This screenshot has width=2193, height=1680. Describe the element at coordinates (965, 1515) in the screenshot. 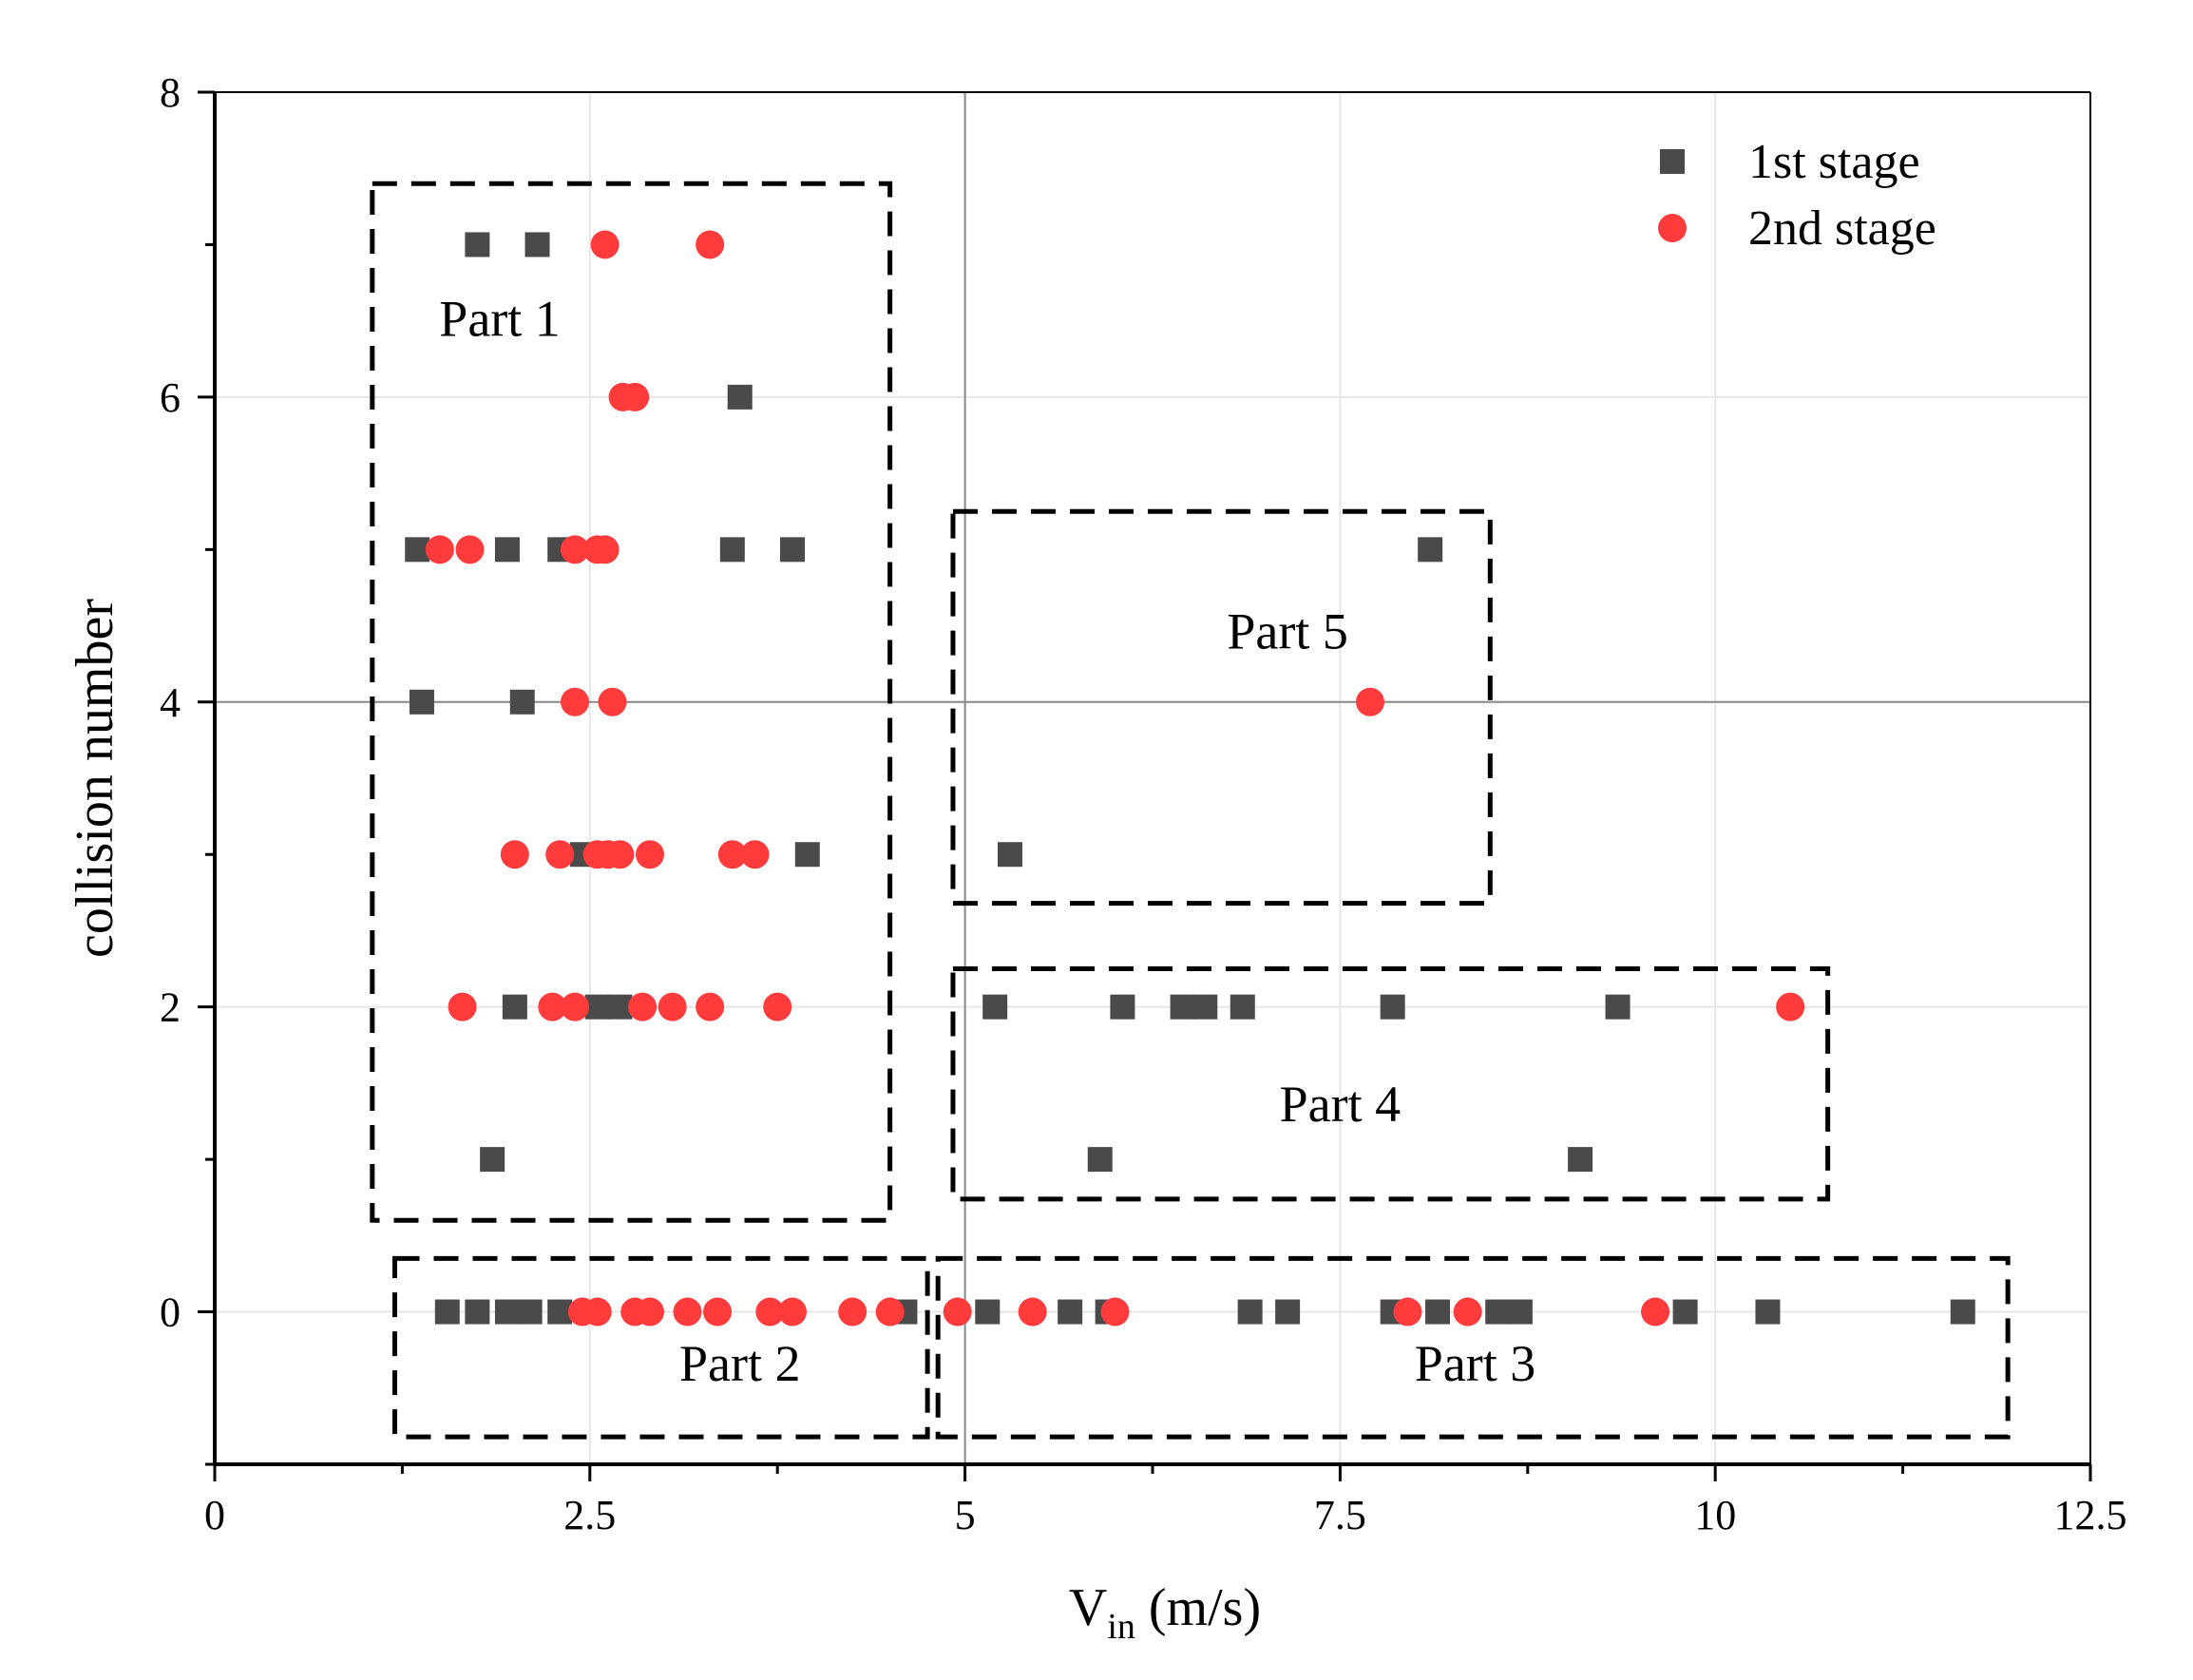

I see `x-tick-label-2: 5` at that location.